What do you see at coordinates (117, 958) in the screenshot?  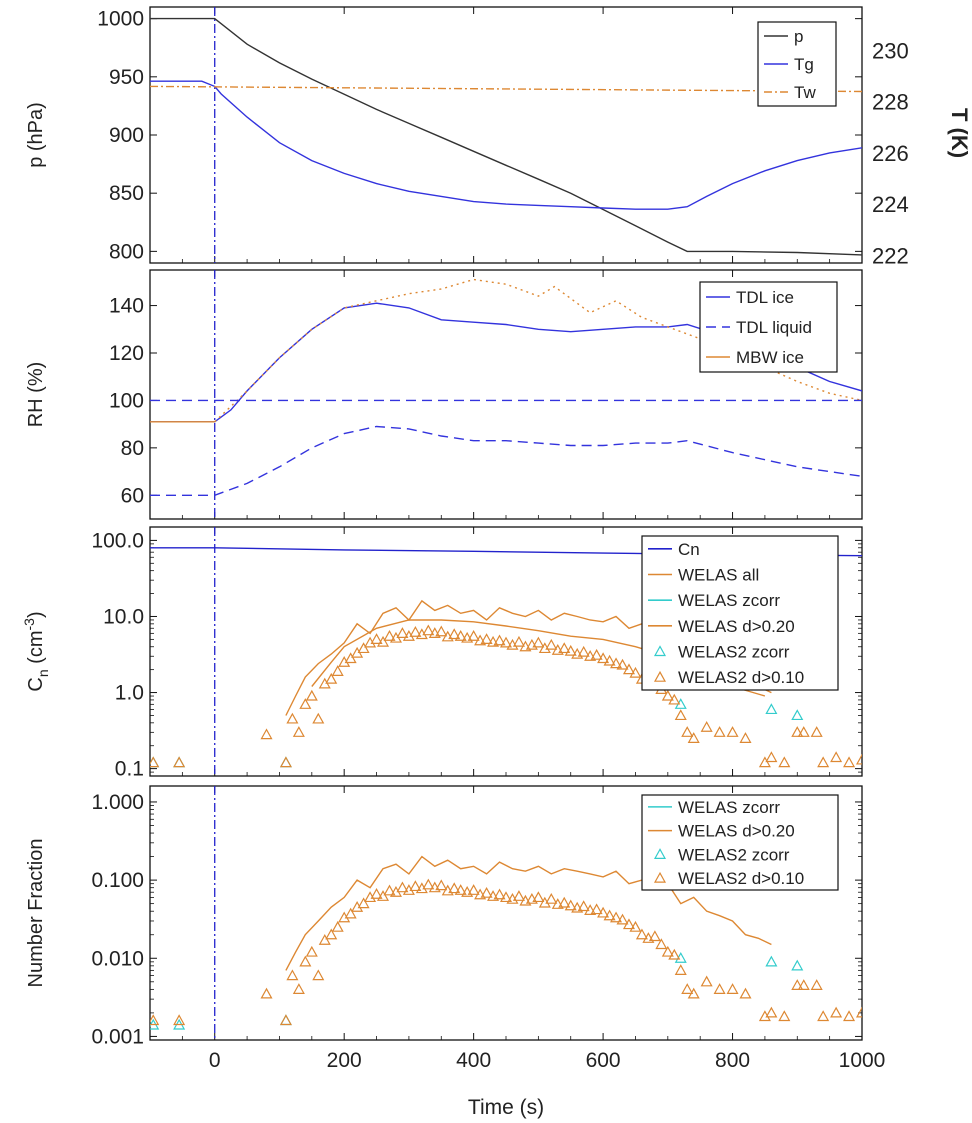 I see `y-tick-label: 0.010` at bounding box center [117, 958].